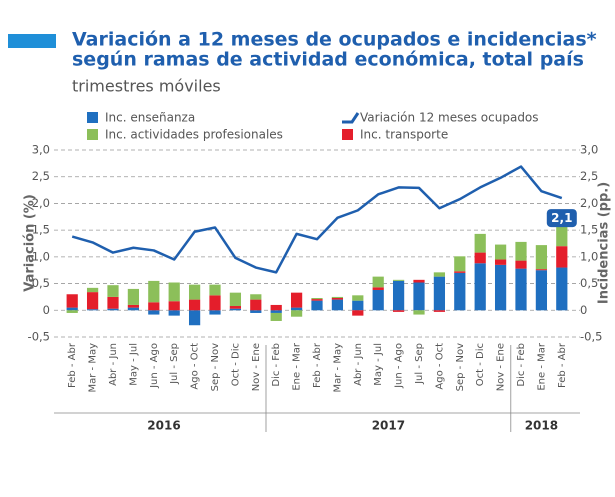 The height and width of the screenshot is (497, 615). Describe the element at coordinates (589, 230) in the screenshot. I see `y2-tick-label: 1,5` at that location.